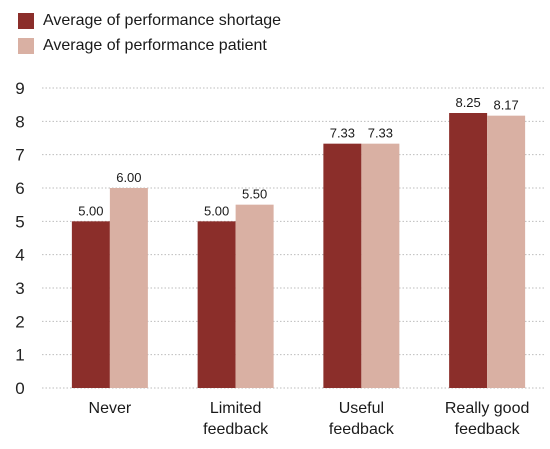 The width and height of the screenshot is (550, 449). Describe the element at coordinates (26, 20) in the screenshot. I see `legend-swatch-shortage` at that location.